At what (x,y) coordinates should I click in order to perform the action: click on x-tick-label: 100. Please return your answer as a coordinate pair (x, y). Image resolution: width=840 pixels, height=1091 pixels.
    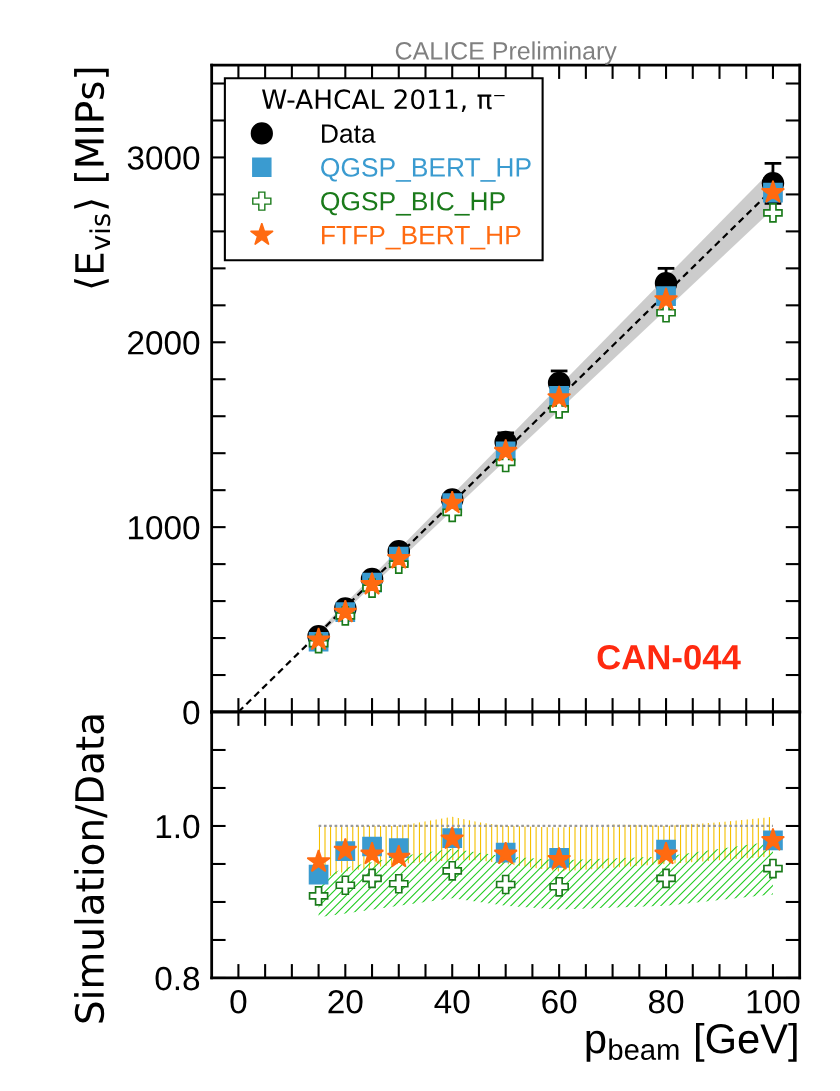
    Looking at the image, I should click on (773, 1001).